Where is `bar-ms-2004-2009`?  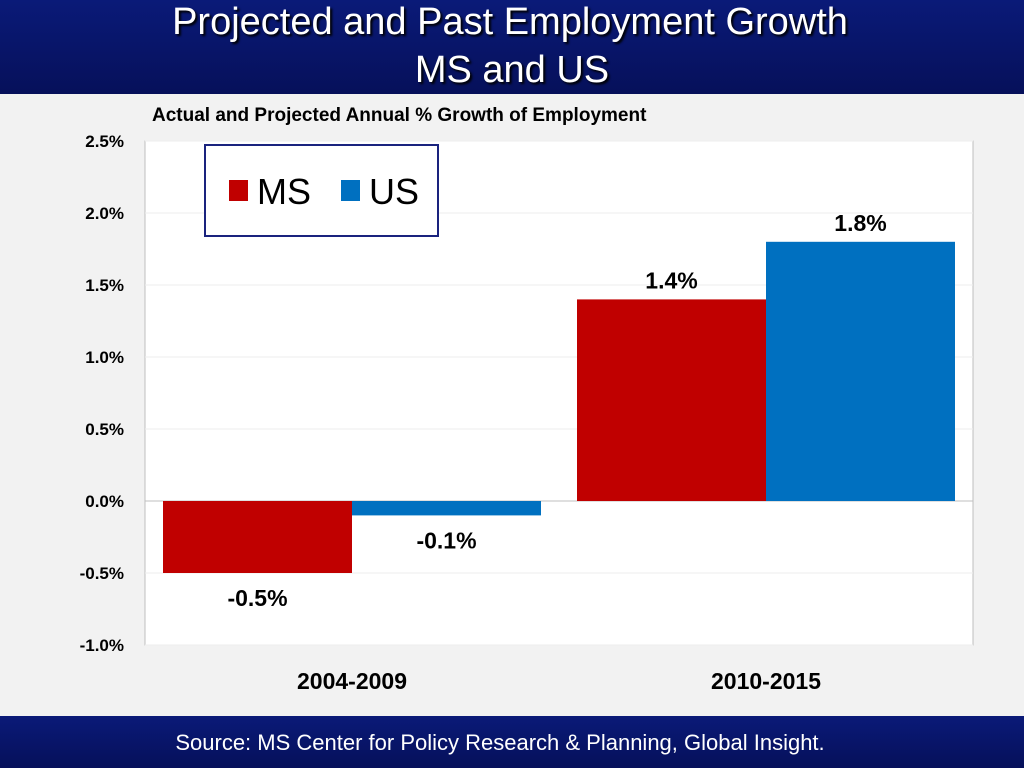
bar-ms-2004-2009 is located at coordinates (257, 537).